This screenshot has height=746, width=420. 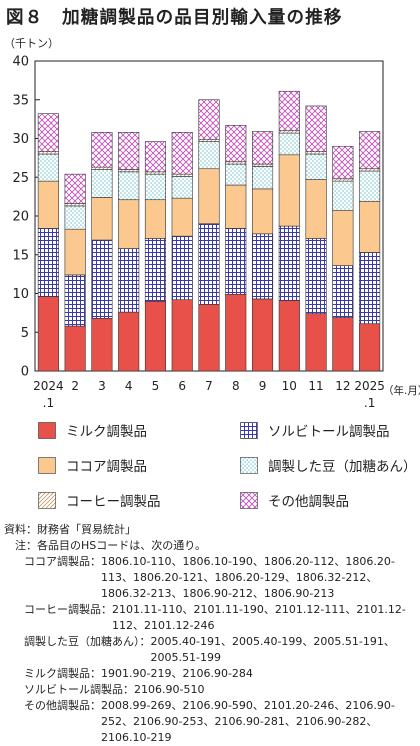 I want to click on hs-code-category: 調製した豆（加糖あん）：, so click(x=87, y=641).